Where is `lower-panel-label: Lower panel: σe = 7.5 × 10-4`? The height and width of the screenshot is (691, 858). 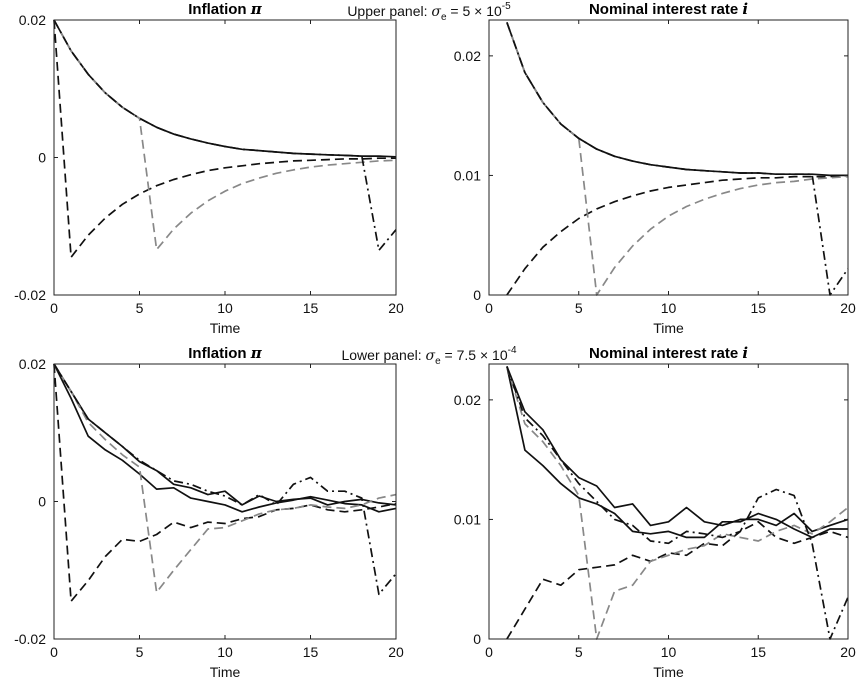 lower-panel-label: Lower panel: σe = 7.5 × 10-4 is located at coordinates (428, 356).